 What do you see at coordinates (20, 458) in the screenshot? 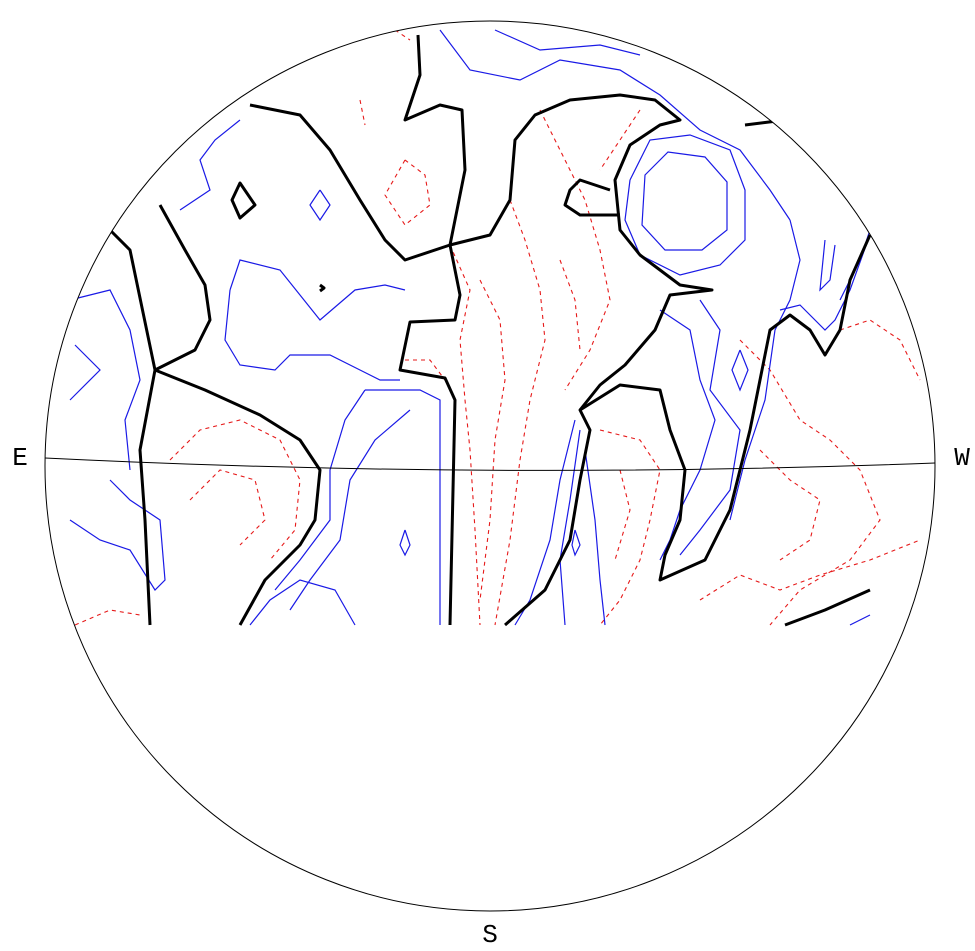
I see `east-label: E` at bounding box center [20, 458].